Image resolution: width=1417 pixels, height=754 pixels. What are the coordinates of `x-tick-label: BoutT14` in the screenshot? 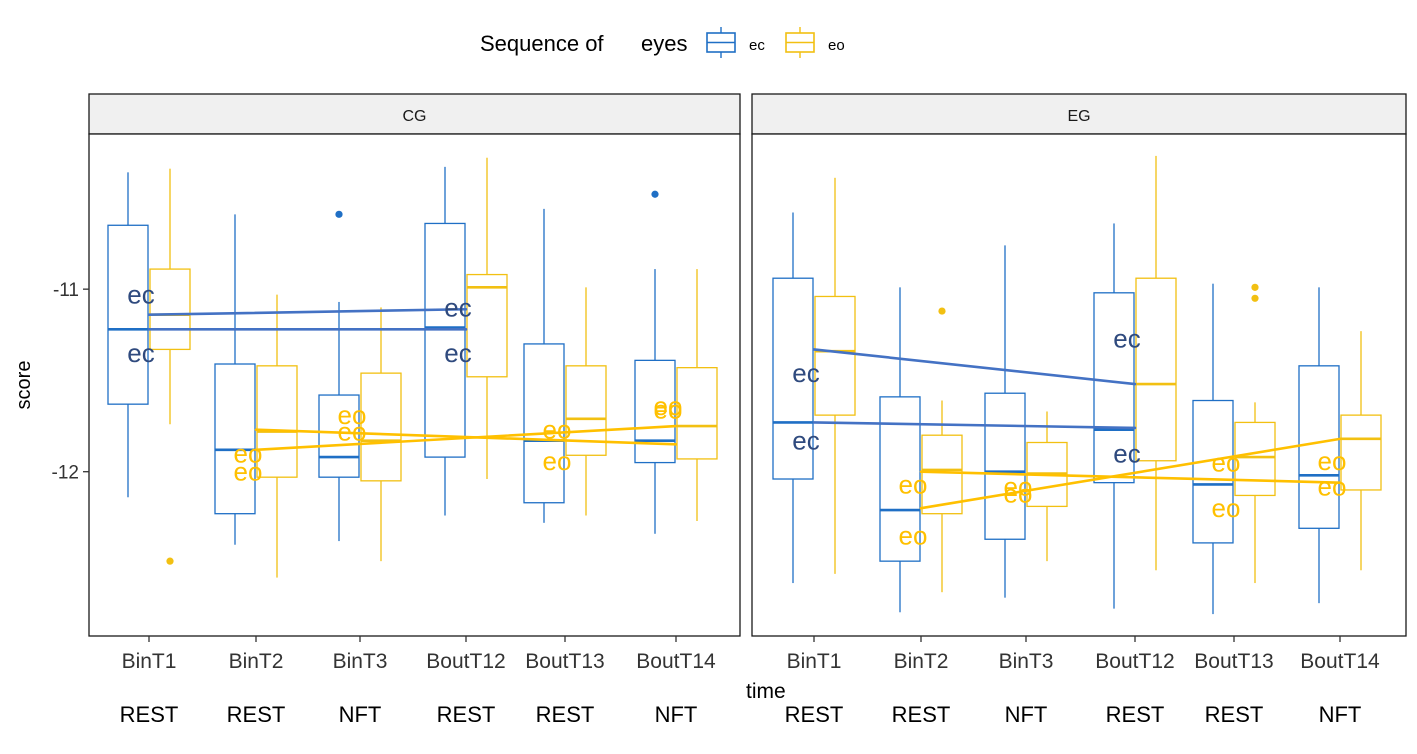 It's located at (1340, 661).